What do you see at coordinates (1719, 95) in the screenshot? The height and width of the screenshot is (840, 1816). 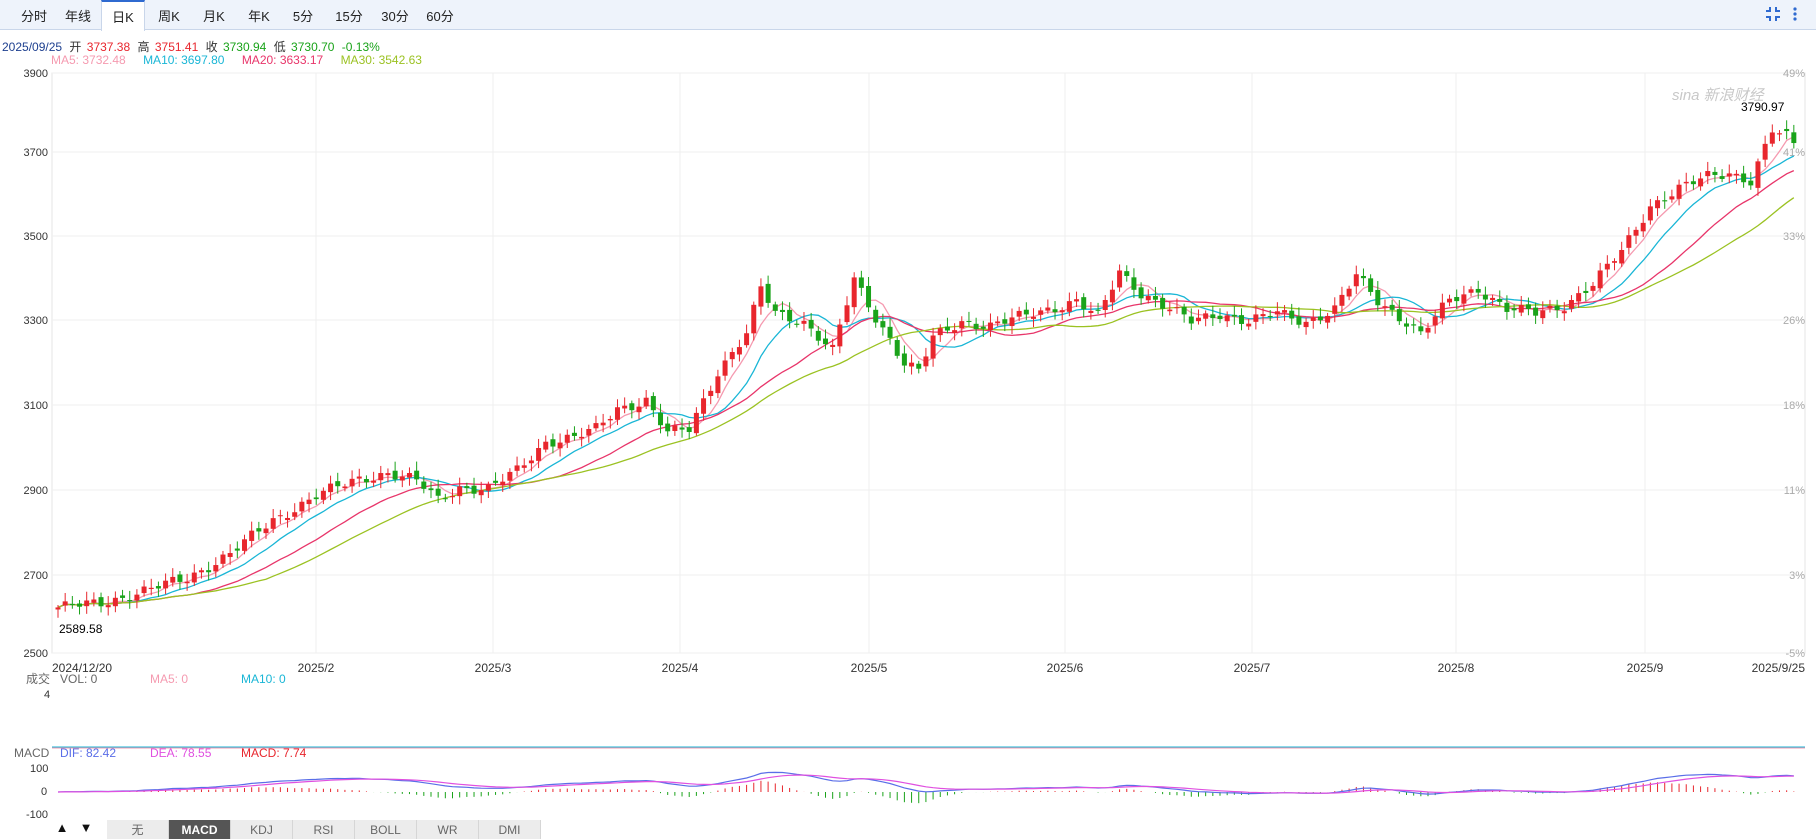 I see `sina-watermark: sina 新浪财经` at bounding box center [1719, 95].